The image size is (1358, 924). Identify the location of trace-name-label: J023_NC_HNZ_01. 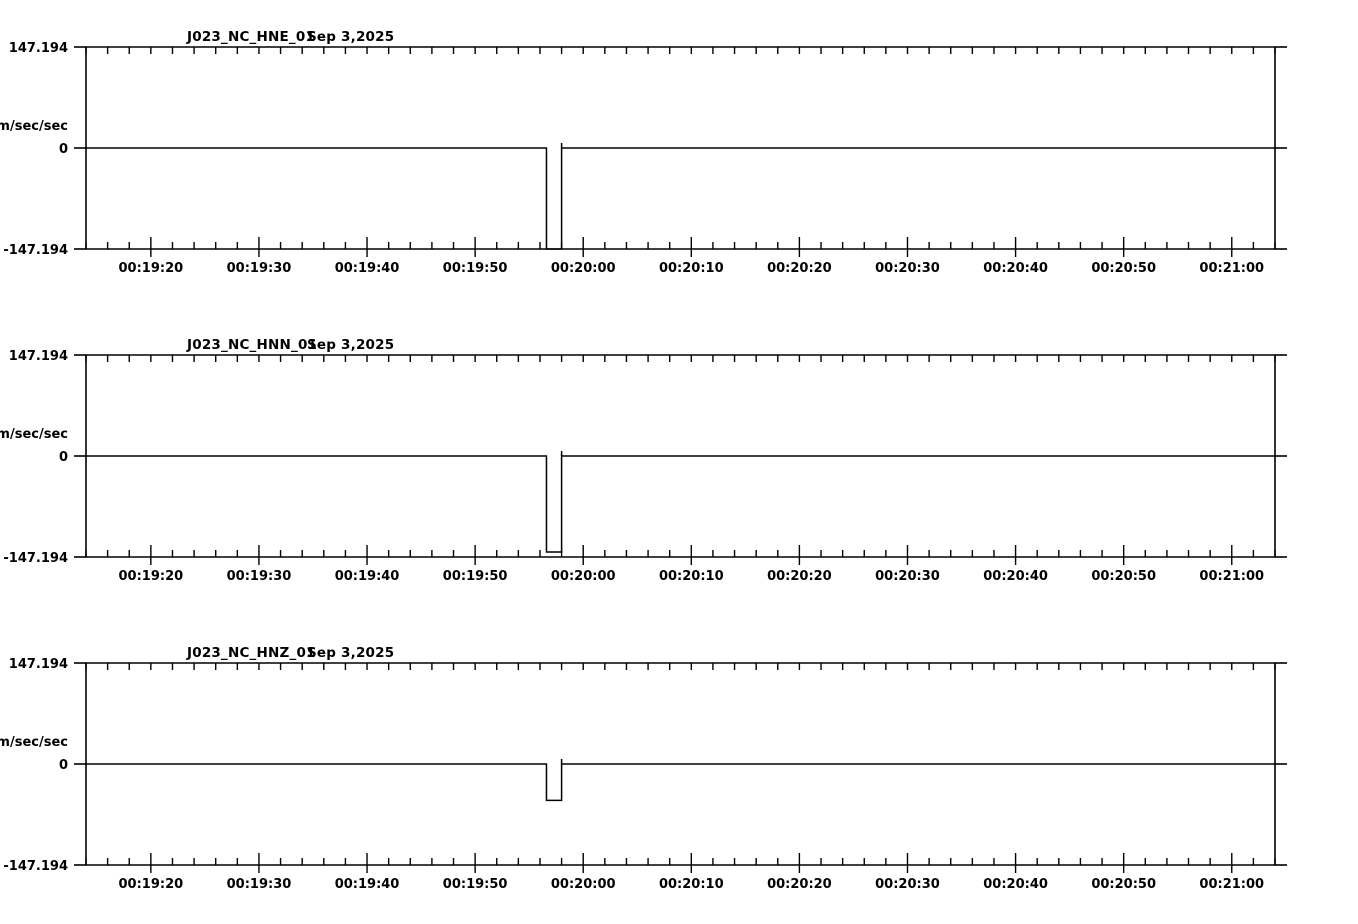
(251, 653).